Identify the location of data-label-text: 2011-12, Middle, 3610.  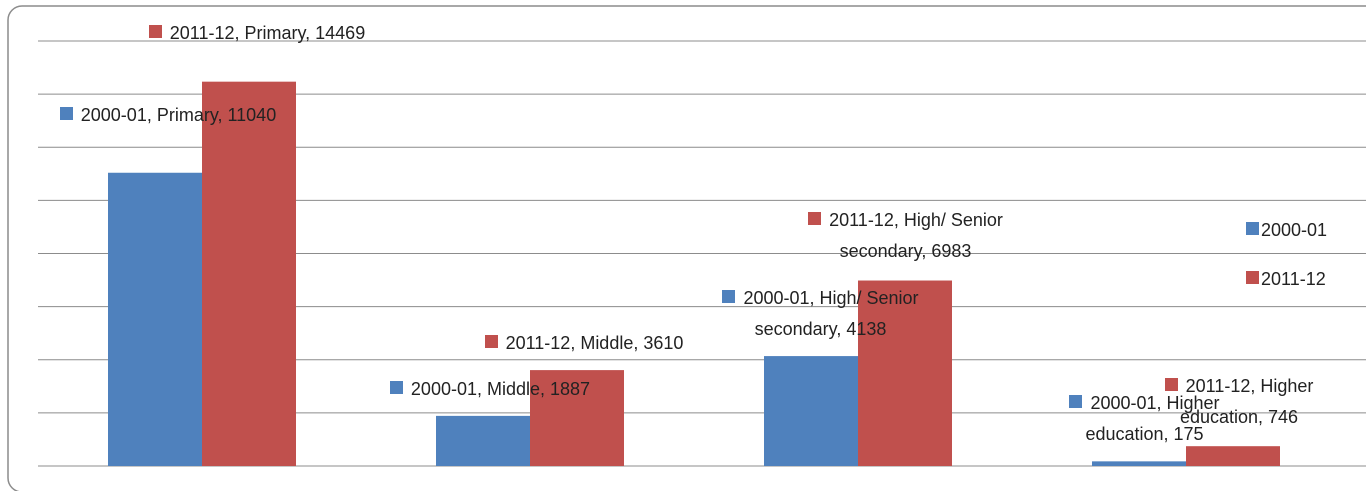
(594, 343).